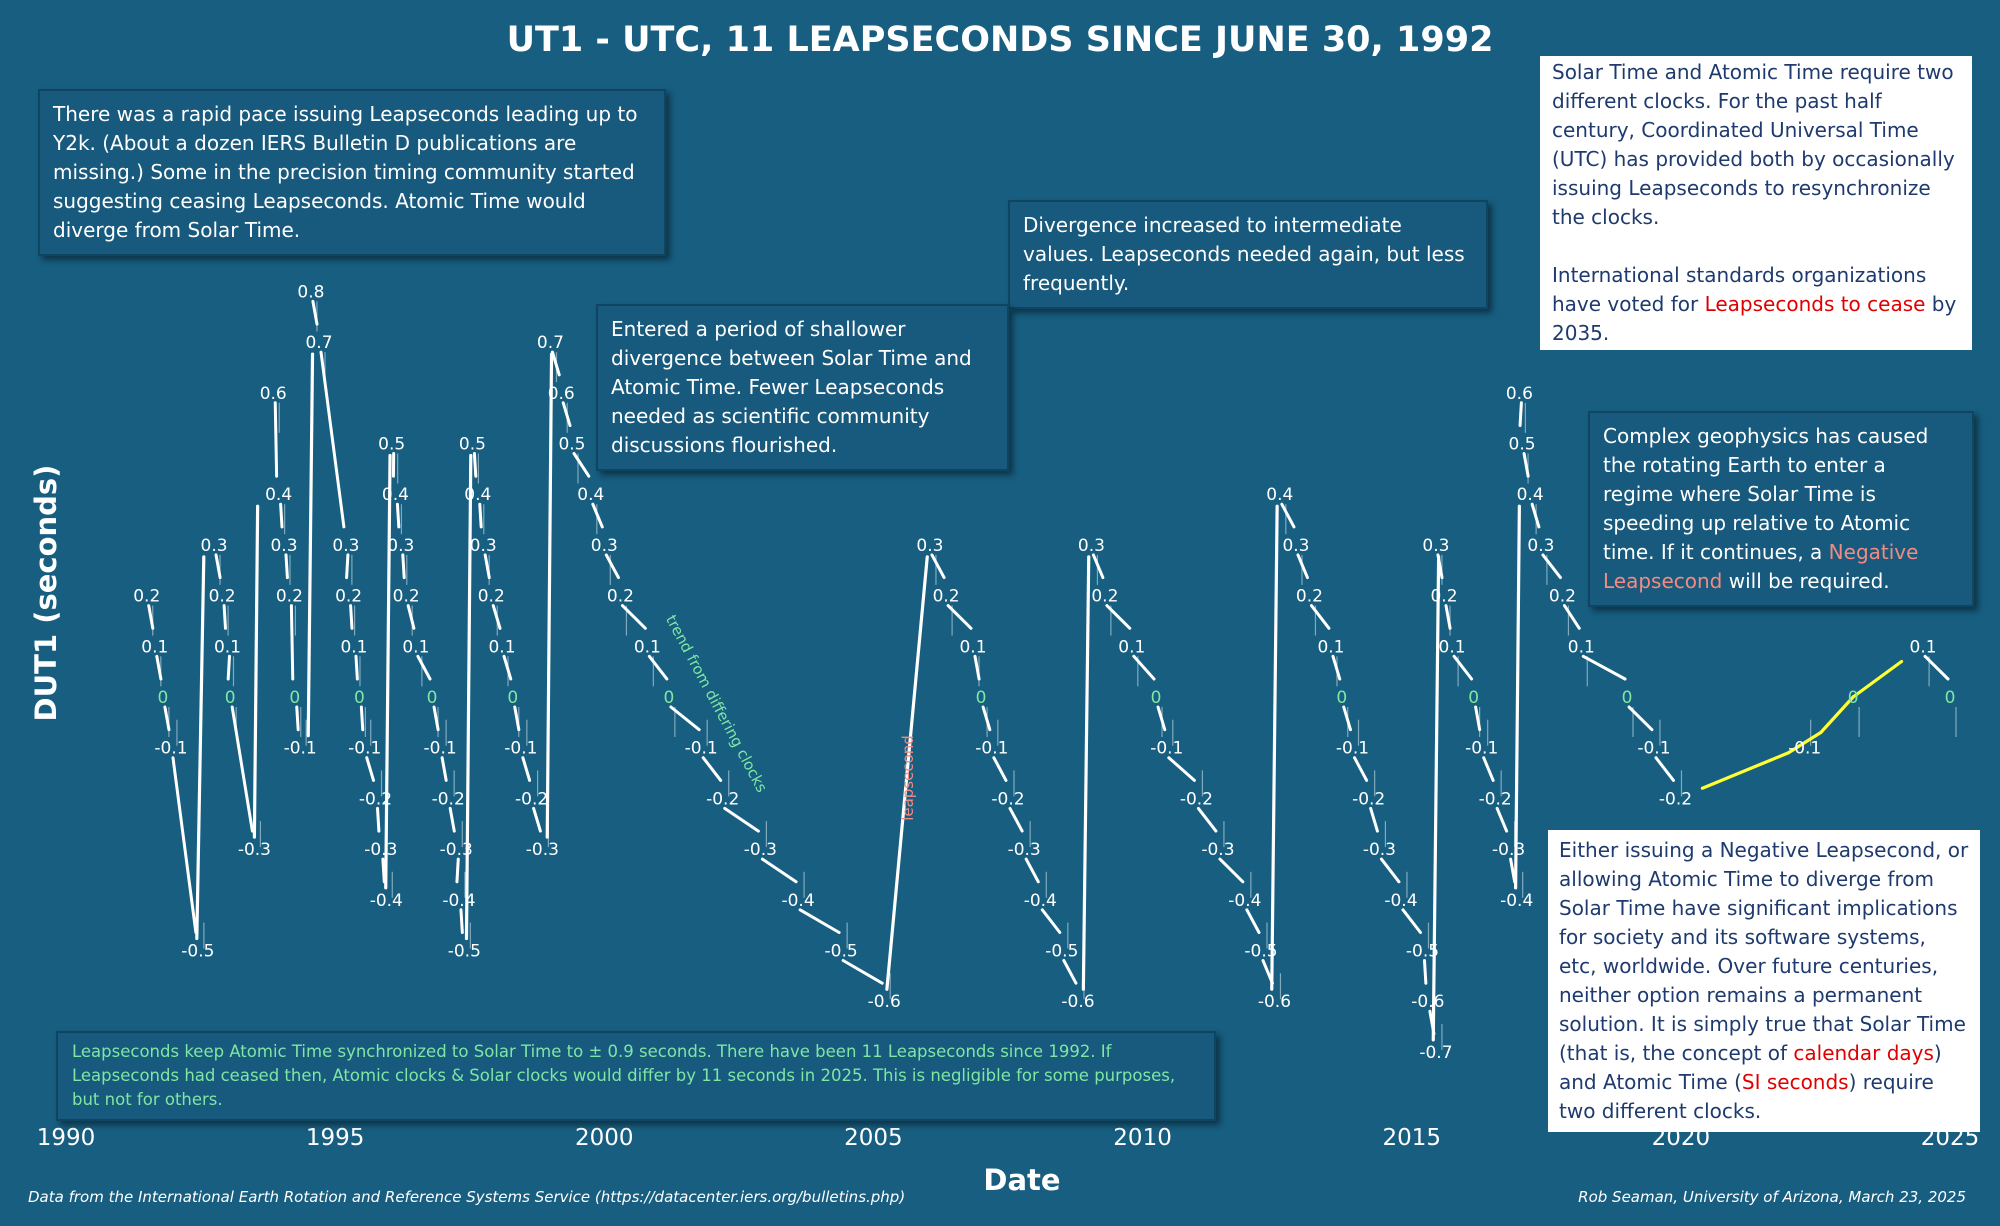 The width and height of the screenshot is (2000, 1226). Describe the element at coordinates (335, 1138) in the screenshot. I see `x-tick-label: 1995` at that location.